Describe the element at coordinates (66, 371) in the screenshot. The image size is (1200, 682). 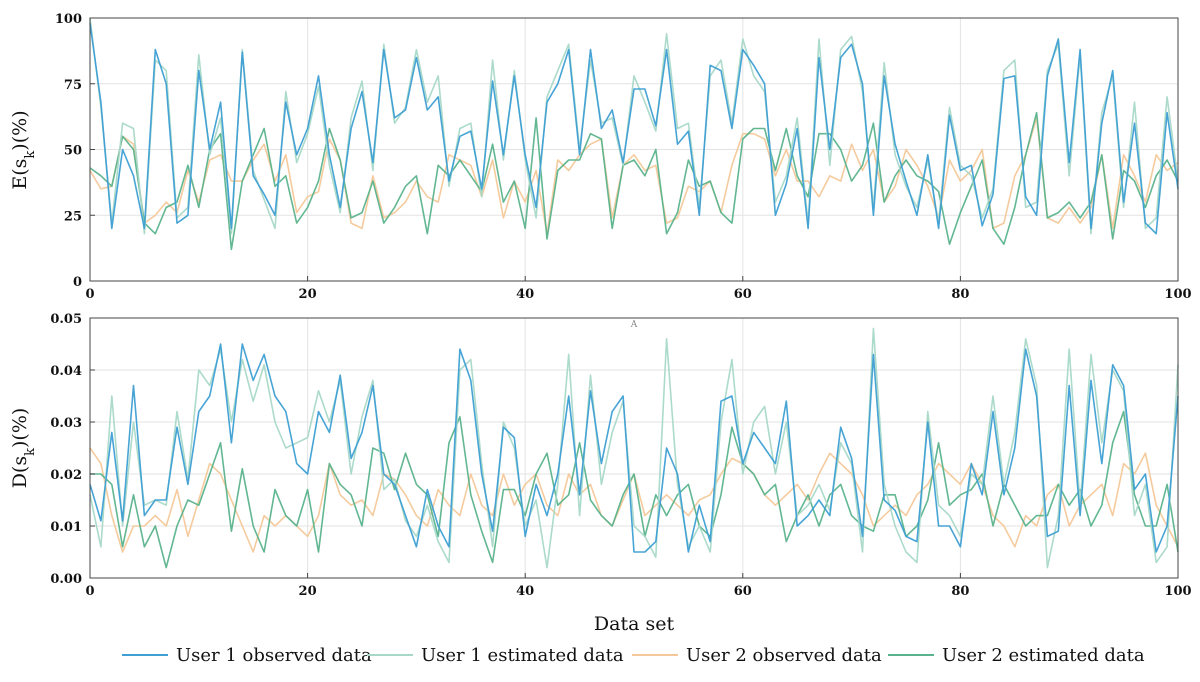
I see `bottom-y-tick-label: 0.04` at that location.